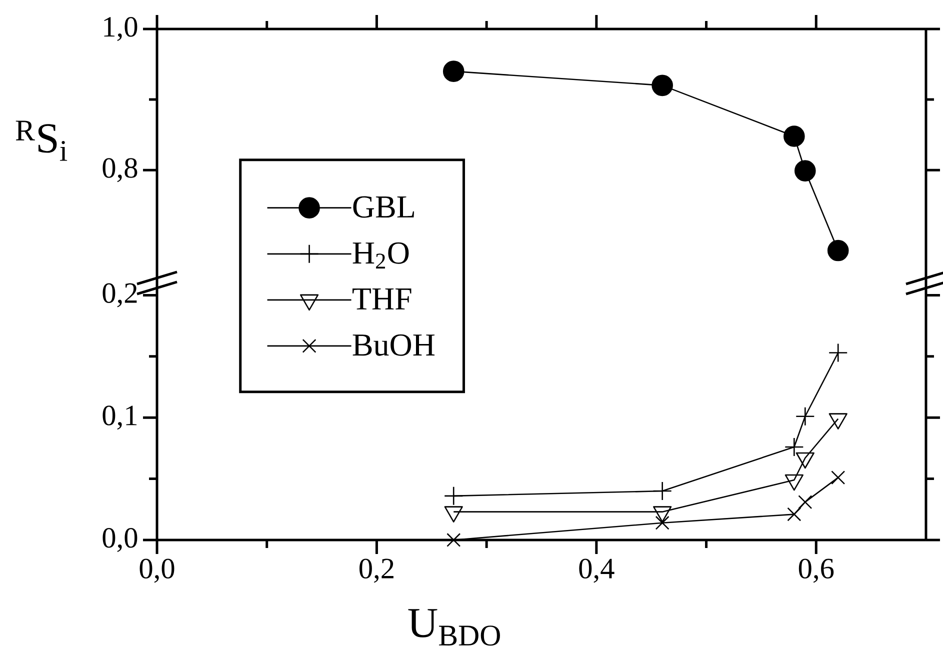 This screenshot has width=943, height=670. What do you see at coordinates (816, 570) in the screenshot?
I see `x-tick-label: 0,6` at bounding box center [816, 570].